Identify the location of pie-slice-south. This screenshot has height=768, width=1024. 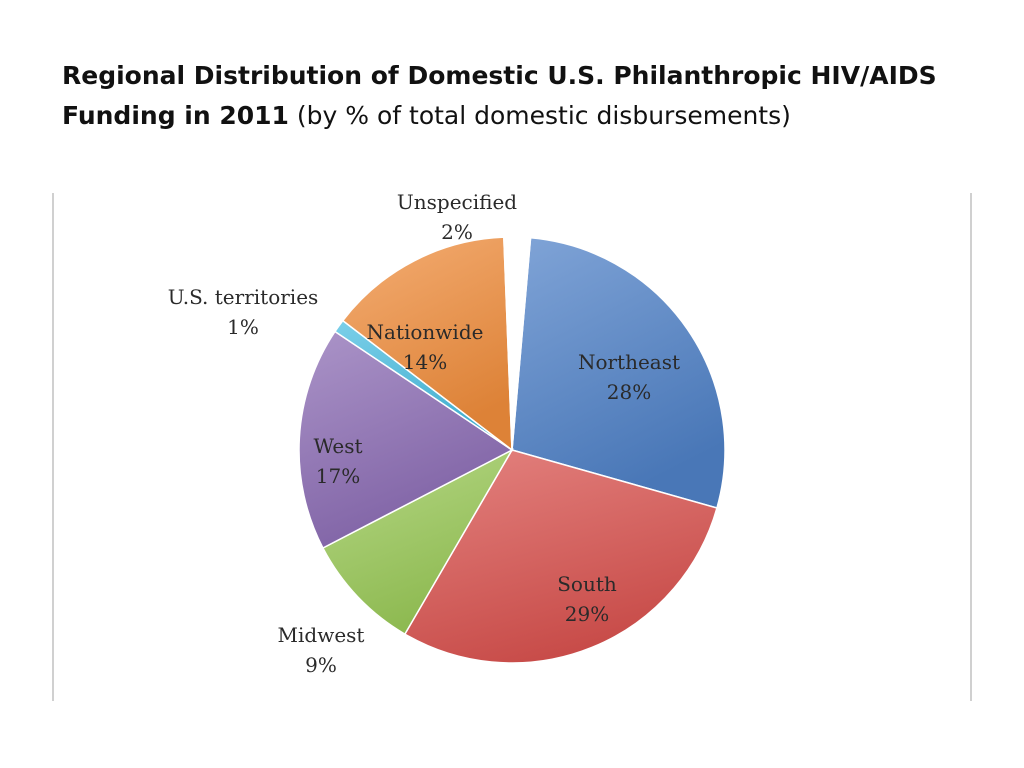
(560, 556).